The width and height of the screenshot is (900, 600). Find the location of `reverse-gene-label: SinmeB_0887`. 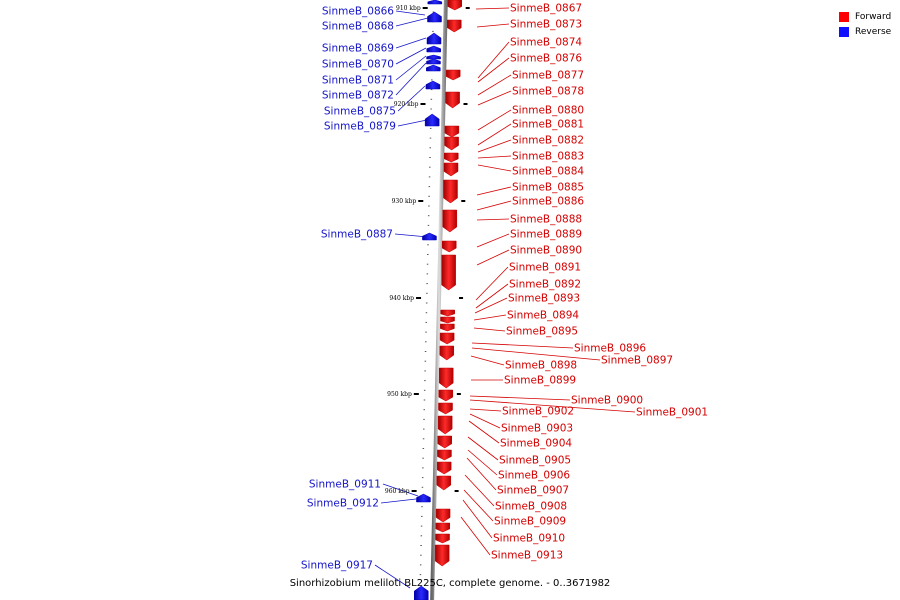

reverse-gene-label: SinmeB_0887 is located at coordinates (357, 235).